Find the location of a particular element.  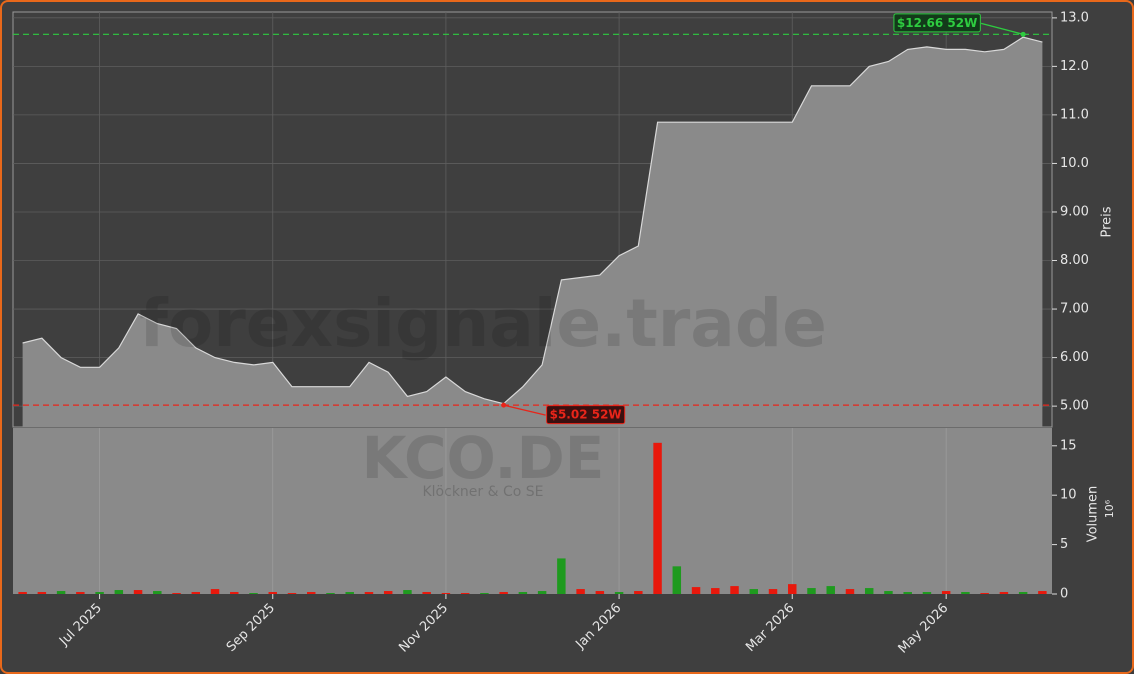

y-tick-label: 5.00 is located at coordinates (1074, 406).